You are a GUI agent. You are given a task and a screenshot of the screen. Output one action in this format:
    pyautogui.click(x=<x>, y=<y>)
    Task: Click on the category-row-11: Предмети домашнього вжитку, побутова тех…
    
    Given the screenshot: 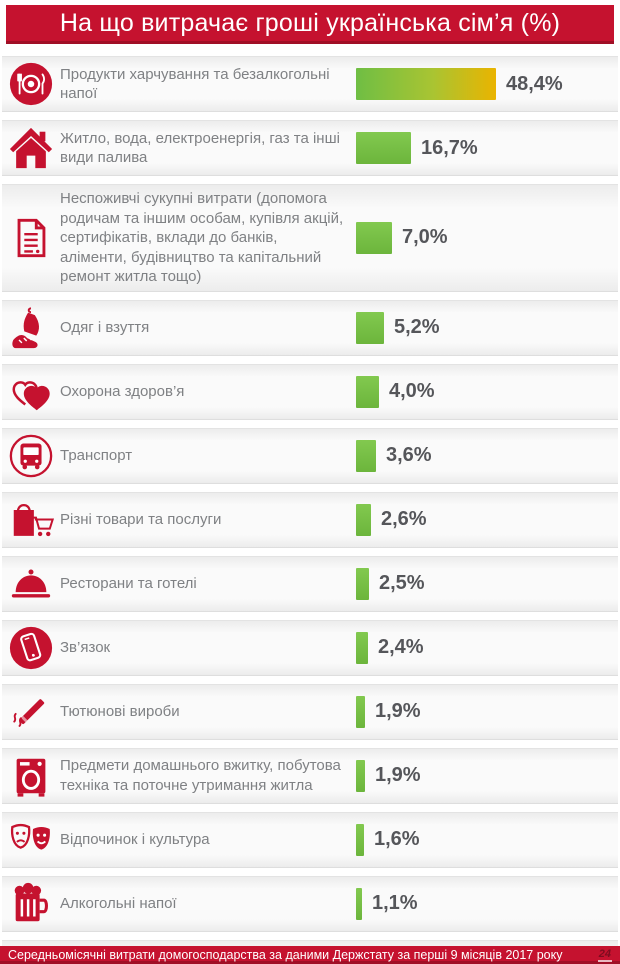 What is the action you would take?
    pyautogui.click(x=310, y=775)
    